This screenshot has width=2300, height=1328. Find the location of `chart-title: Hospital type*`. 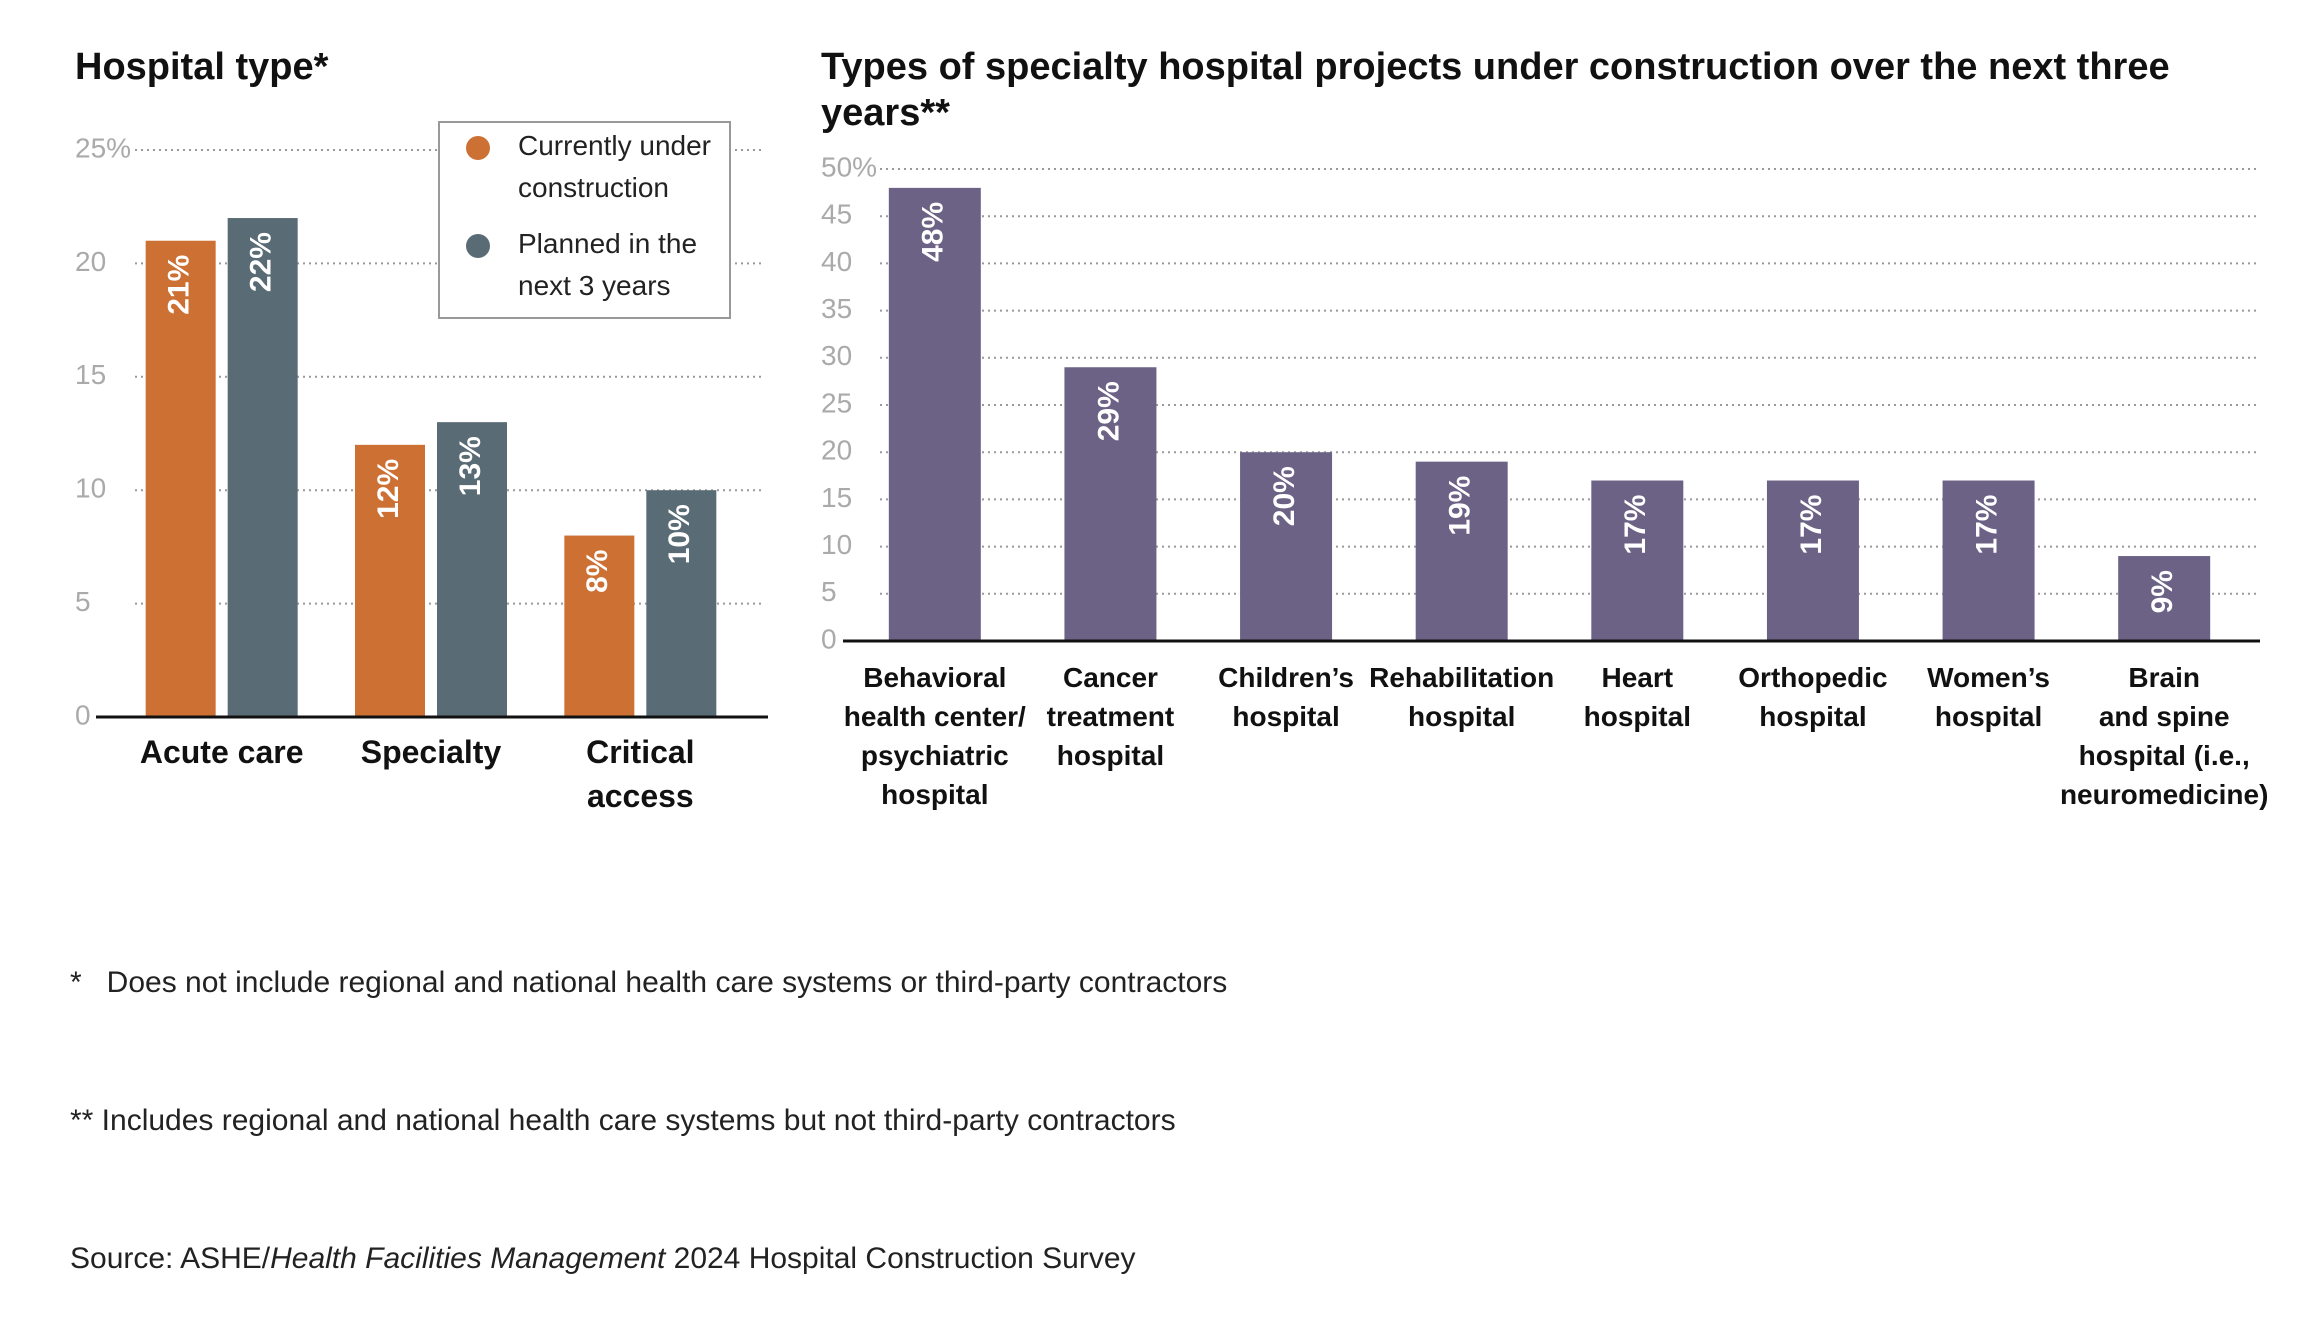

chart-title: Hospital type* is located at coordinates (202, 67).